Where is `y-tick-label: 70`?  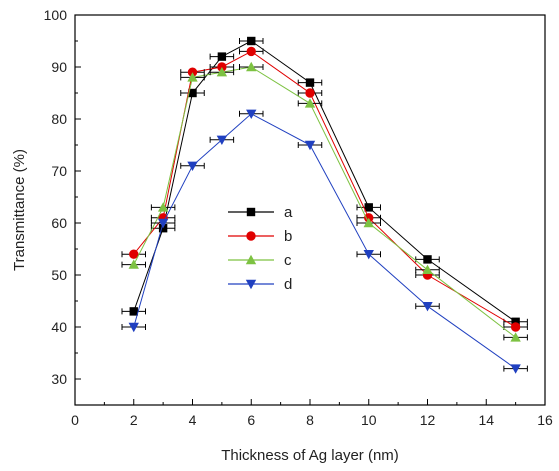 y-tick-label: 70 is located at coordinates (59, 171).